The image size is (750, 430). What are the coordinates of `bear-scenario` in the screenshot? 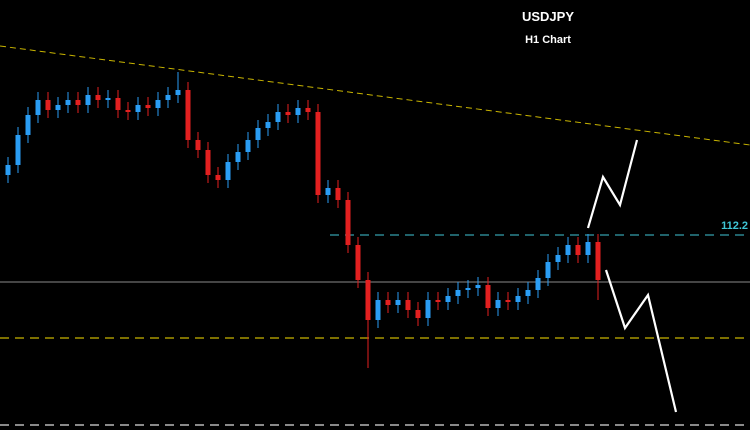 It's located at (641, 341).